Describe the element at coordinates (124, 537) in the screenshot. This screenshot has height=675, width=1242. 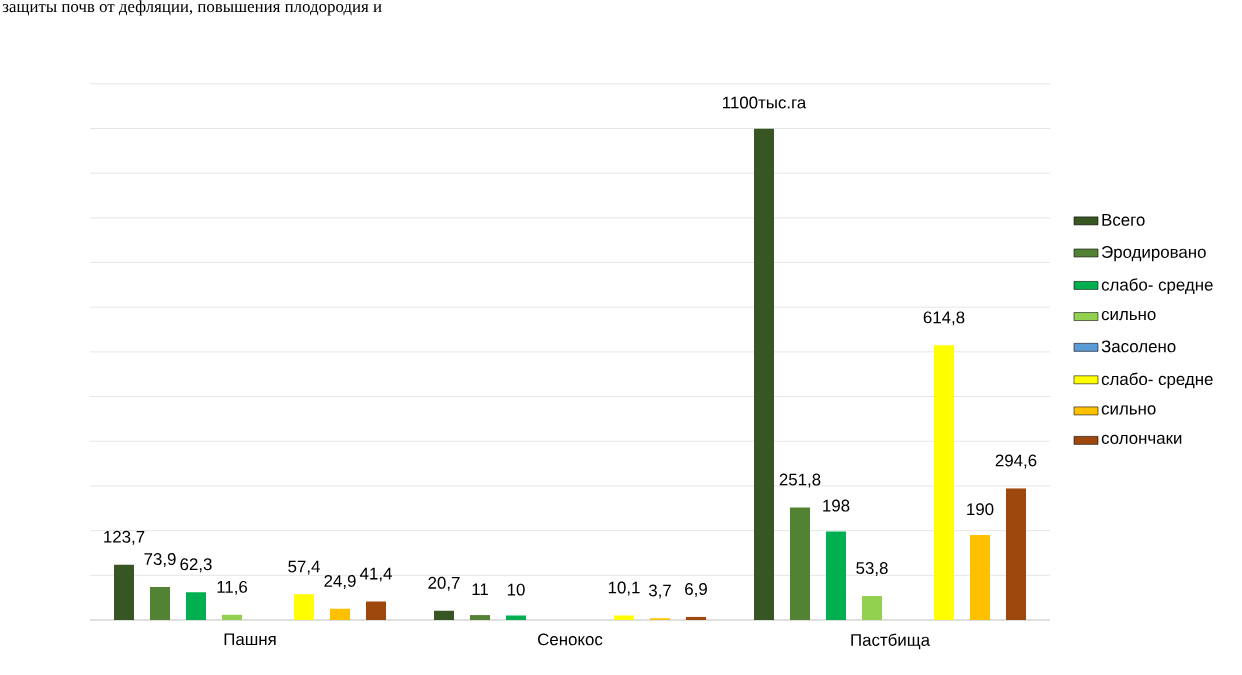
I see `data-label: 123,7` at that location.